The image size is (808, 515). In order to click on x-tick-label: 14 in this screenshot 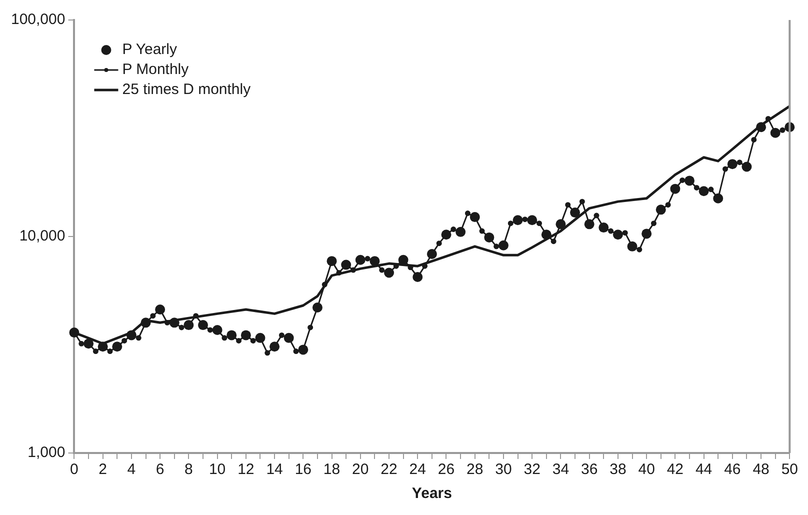, I will do `click(274, 469)`.